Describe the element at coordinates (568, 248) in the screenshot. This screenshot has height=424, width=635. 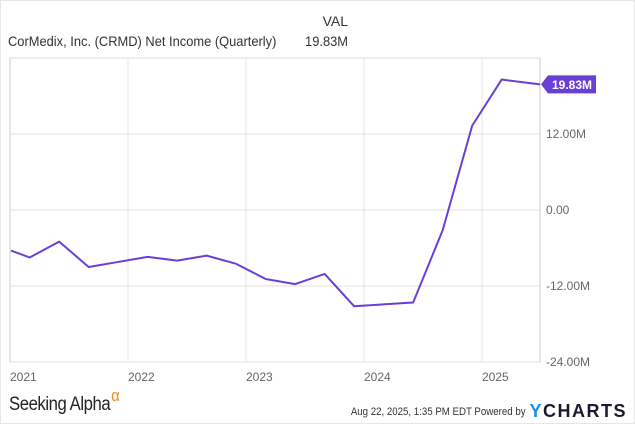
I see `y-axis: 12.00M 0.00 -12.00M -24.00M` at that location.